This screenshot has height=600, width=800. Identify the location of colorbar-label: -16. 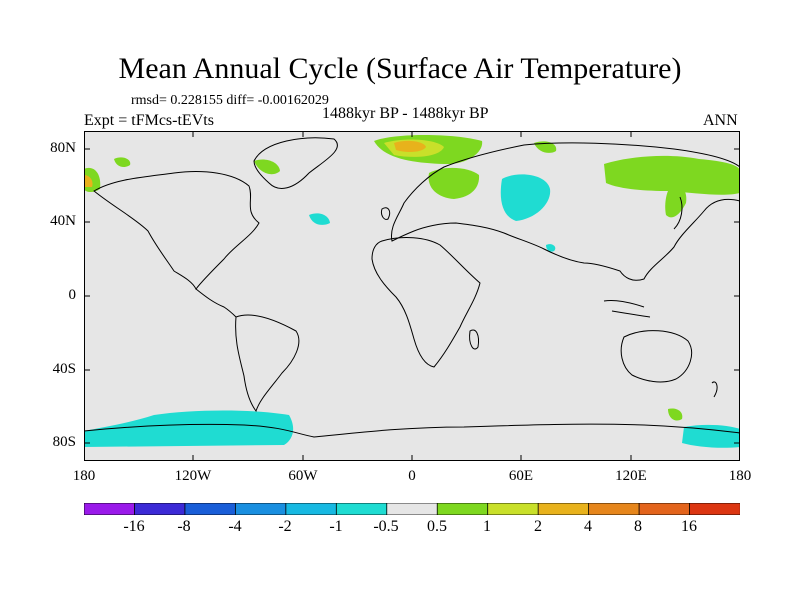
(134, 526).